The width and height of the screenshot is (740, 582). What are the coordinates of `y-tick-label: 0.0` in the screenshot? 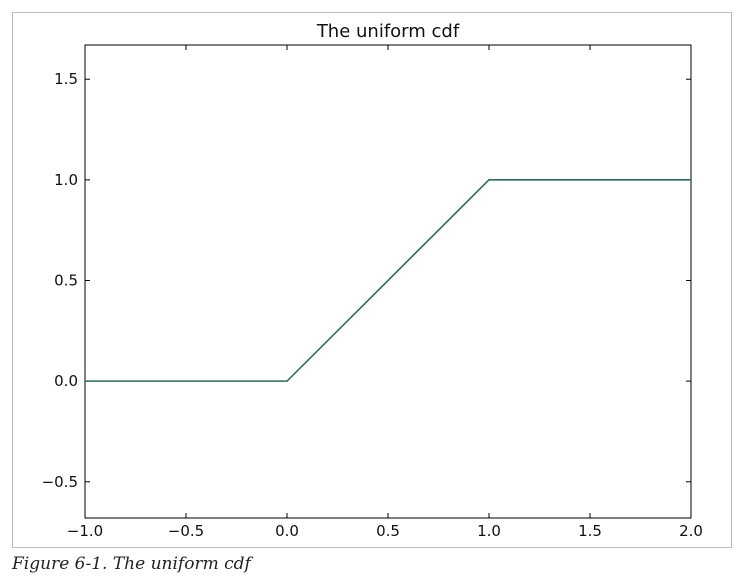 It's located at (66, 381).